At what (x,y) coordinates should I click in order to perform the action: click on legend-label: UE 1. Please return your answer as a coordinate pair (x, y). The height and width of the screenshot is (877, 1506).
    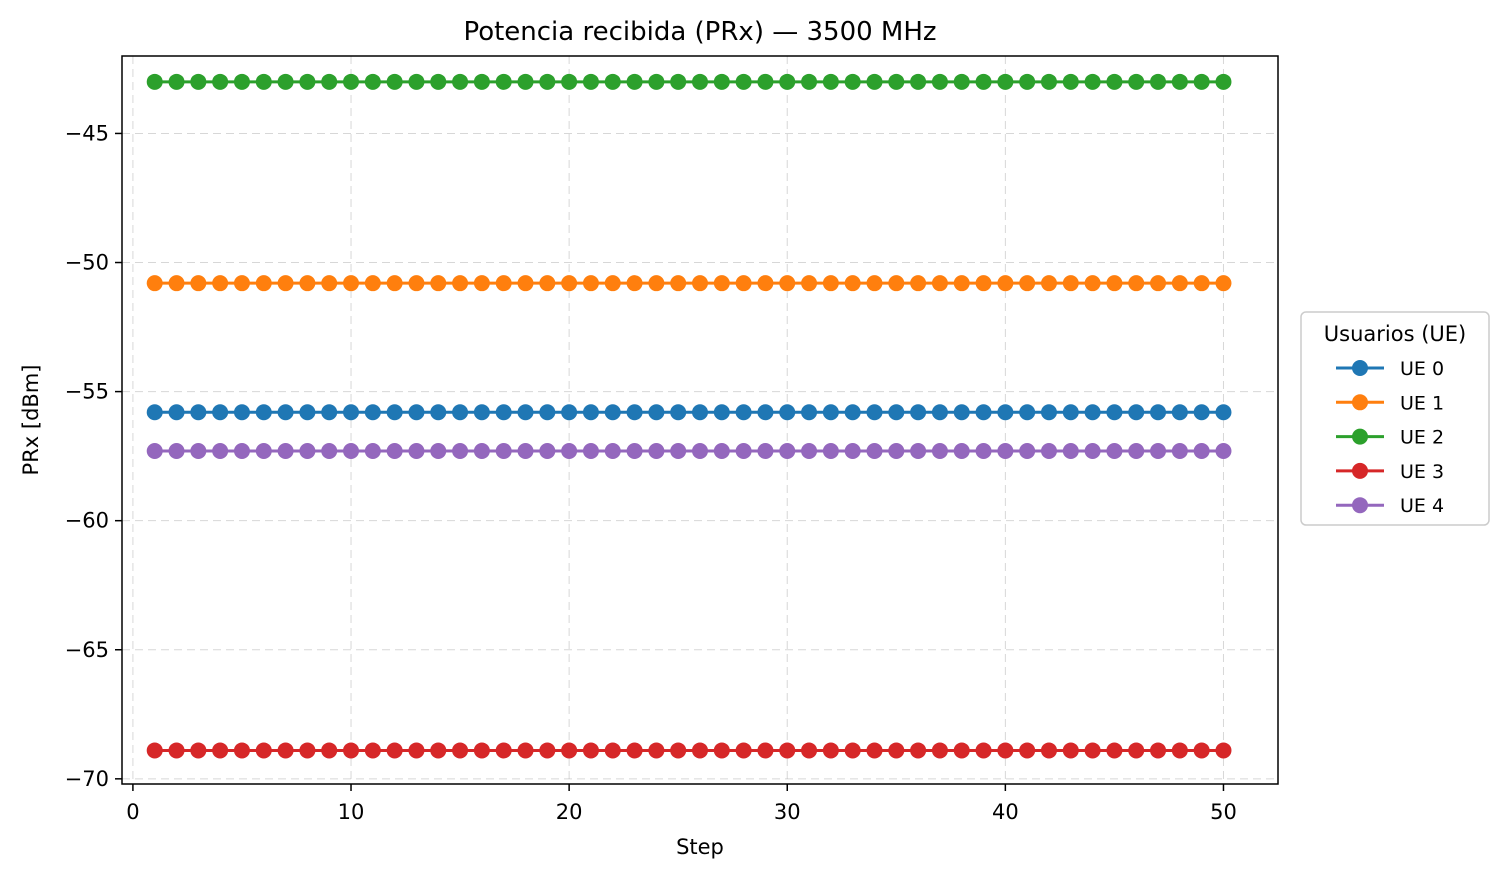
    Looking at the image, I should click on (1422, 403).